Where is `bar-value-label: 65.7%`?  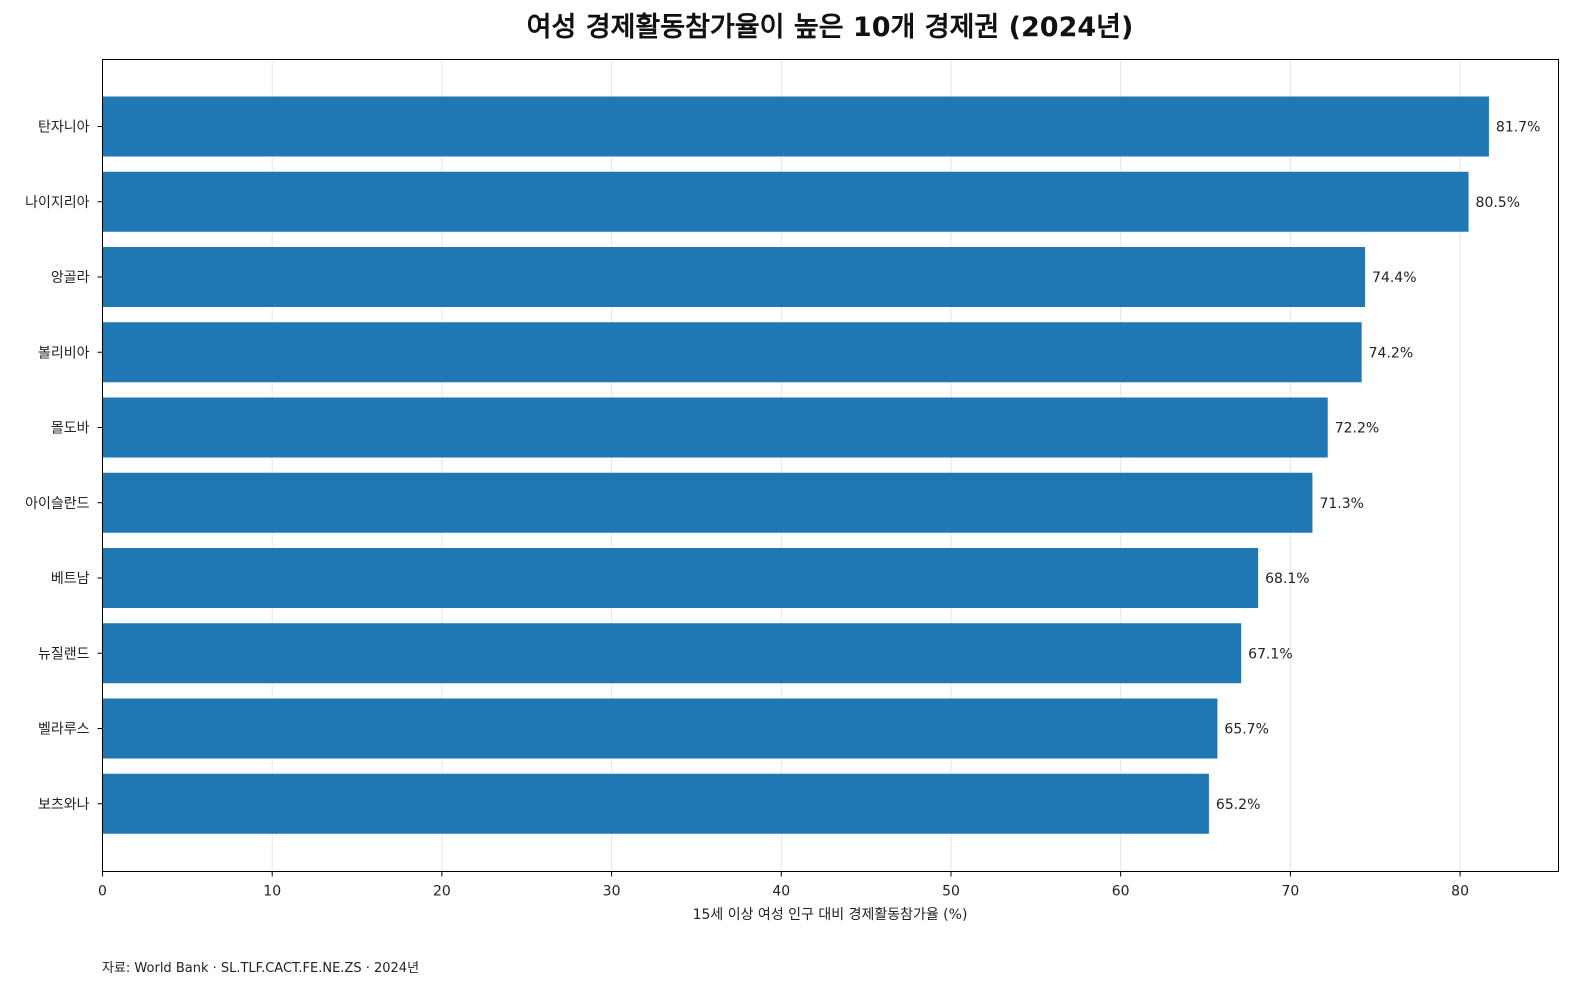 bar-value-label: 65.7% is located at coordinates (1246, 730).